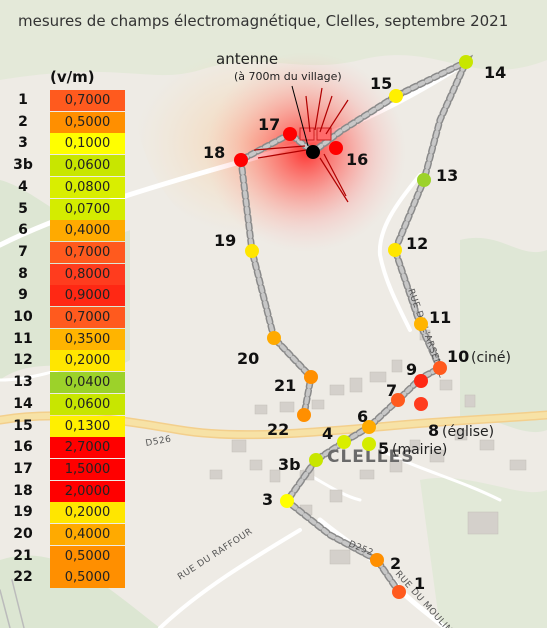 Image resolution: width=547 pixels, height=628 pixels. I want to click on legend-point-id: 2, so click(23, 121).